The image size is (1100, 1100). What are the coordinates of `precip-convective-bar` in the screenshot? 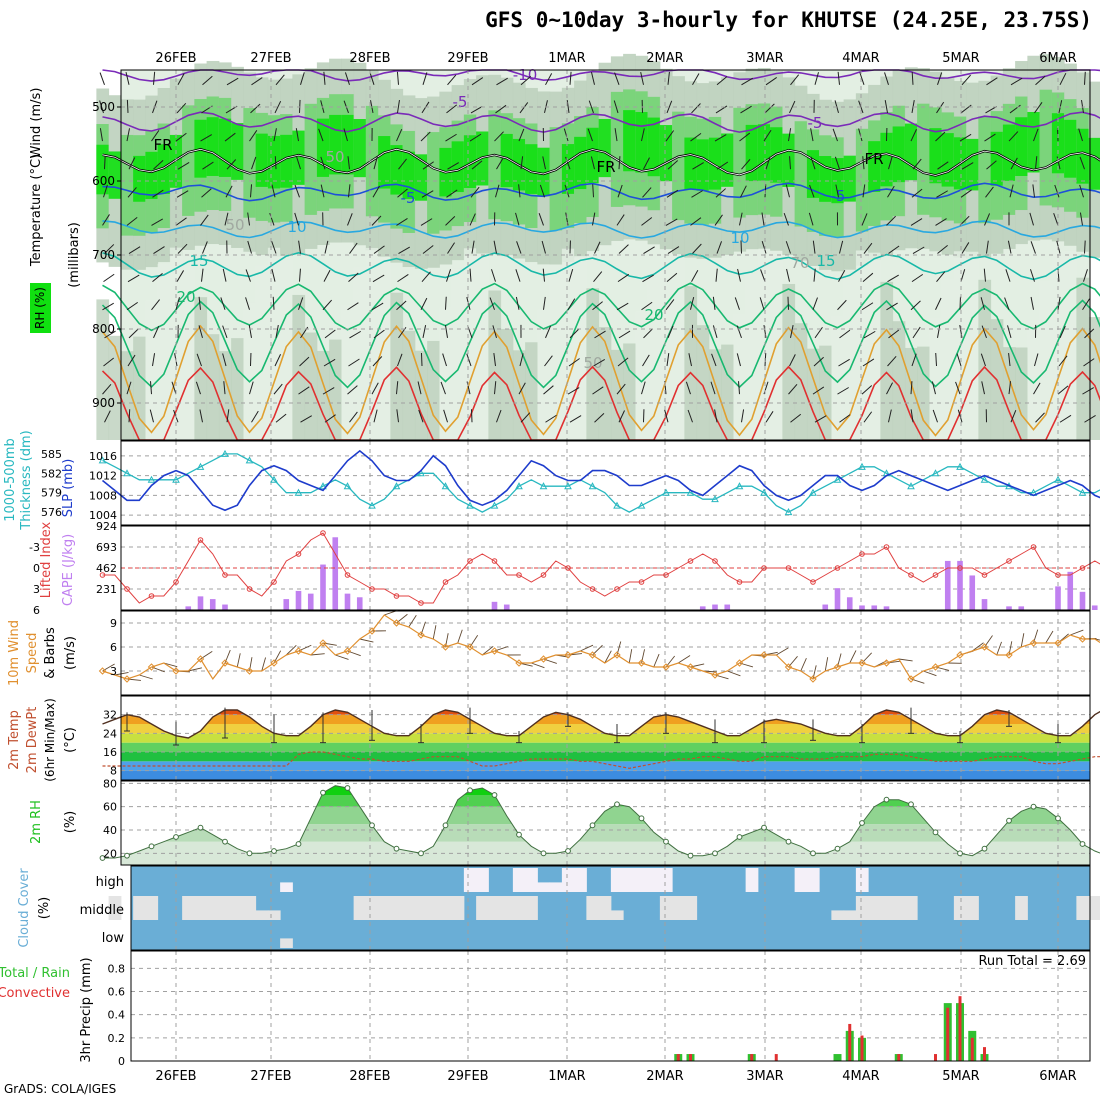 It's located at (678, 1057).